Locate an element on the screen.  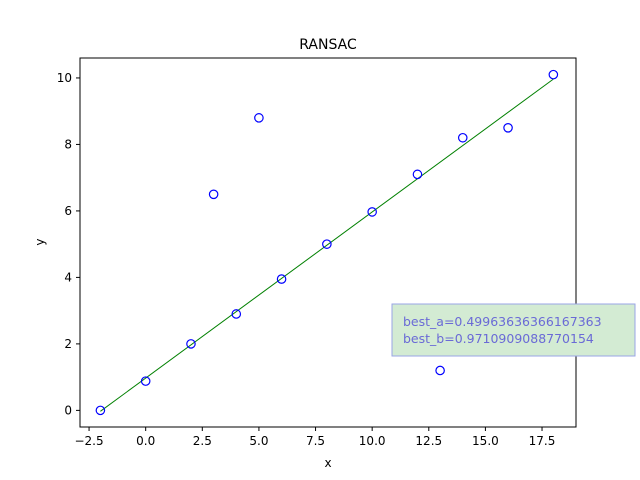
annotation-best-b: best_b=0.9710909088770154 is located at coordinates (498, 338).